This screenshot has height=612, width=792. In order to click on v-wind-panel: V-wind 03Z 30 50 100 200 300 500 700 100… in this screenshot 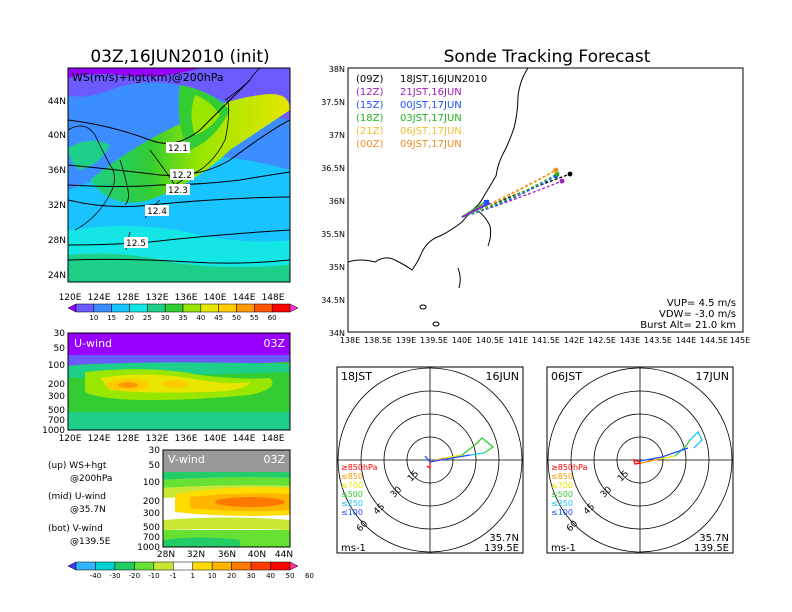, I will do `click(215, 503)`.